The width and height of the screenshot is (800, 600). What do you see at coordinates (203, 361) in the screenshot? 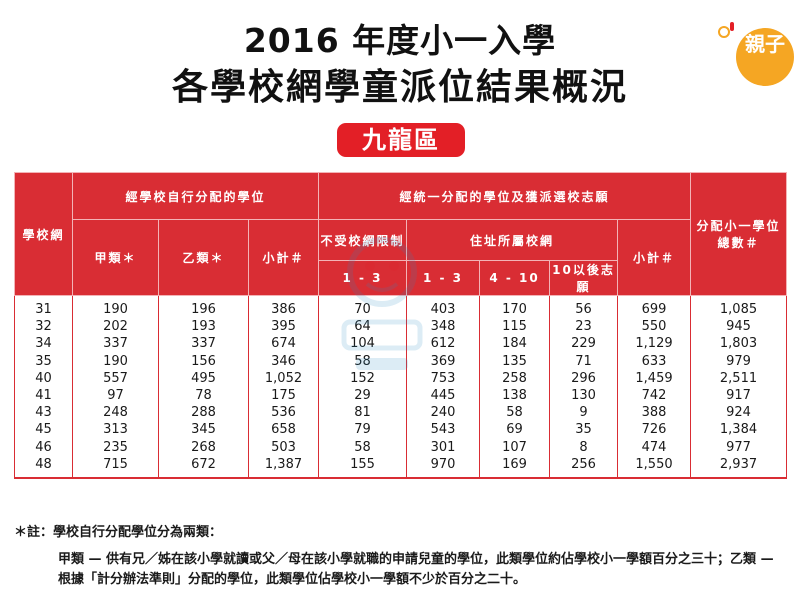
I see `table-cell: 156` at bounding box center [203, 361].